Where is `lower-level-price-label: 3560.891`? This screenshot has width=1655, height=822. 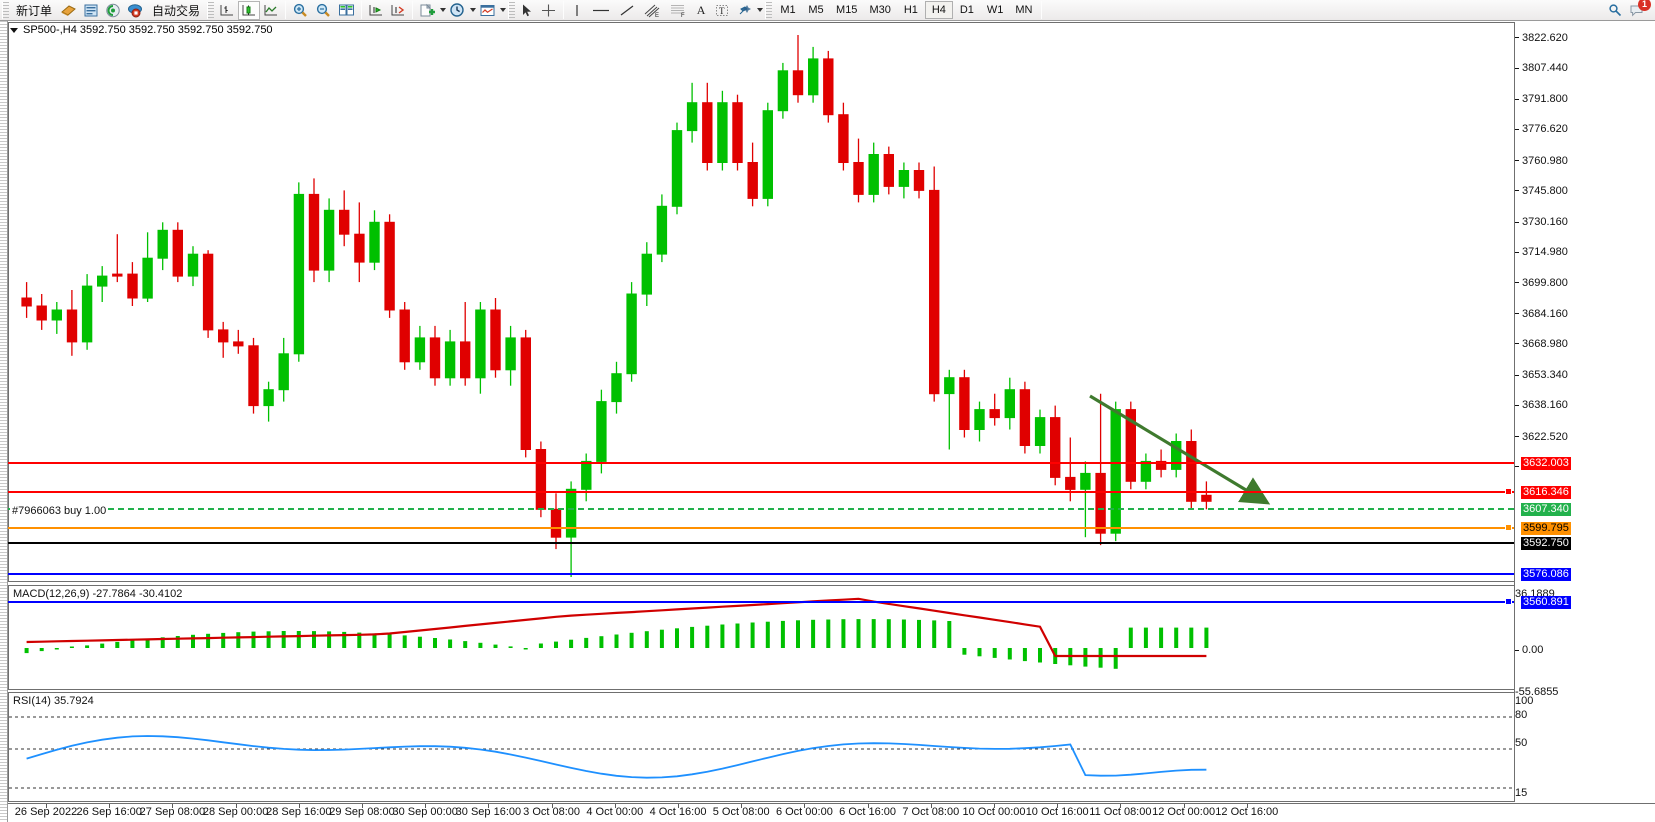 lower-level-price-label: 3560.891 is located at coordinates (1546, 602).